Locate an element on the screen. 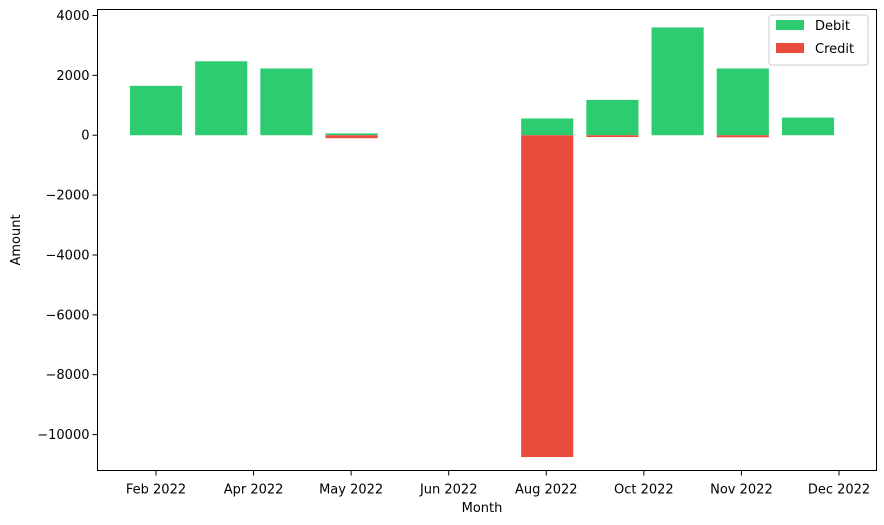  x-tick-label: Nov 2022 is located at coordinates (741, 490).